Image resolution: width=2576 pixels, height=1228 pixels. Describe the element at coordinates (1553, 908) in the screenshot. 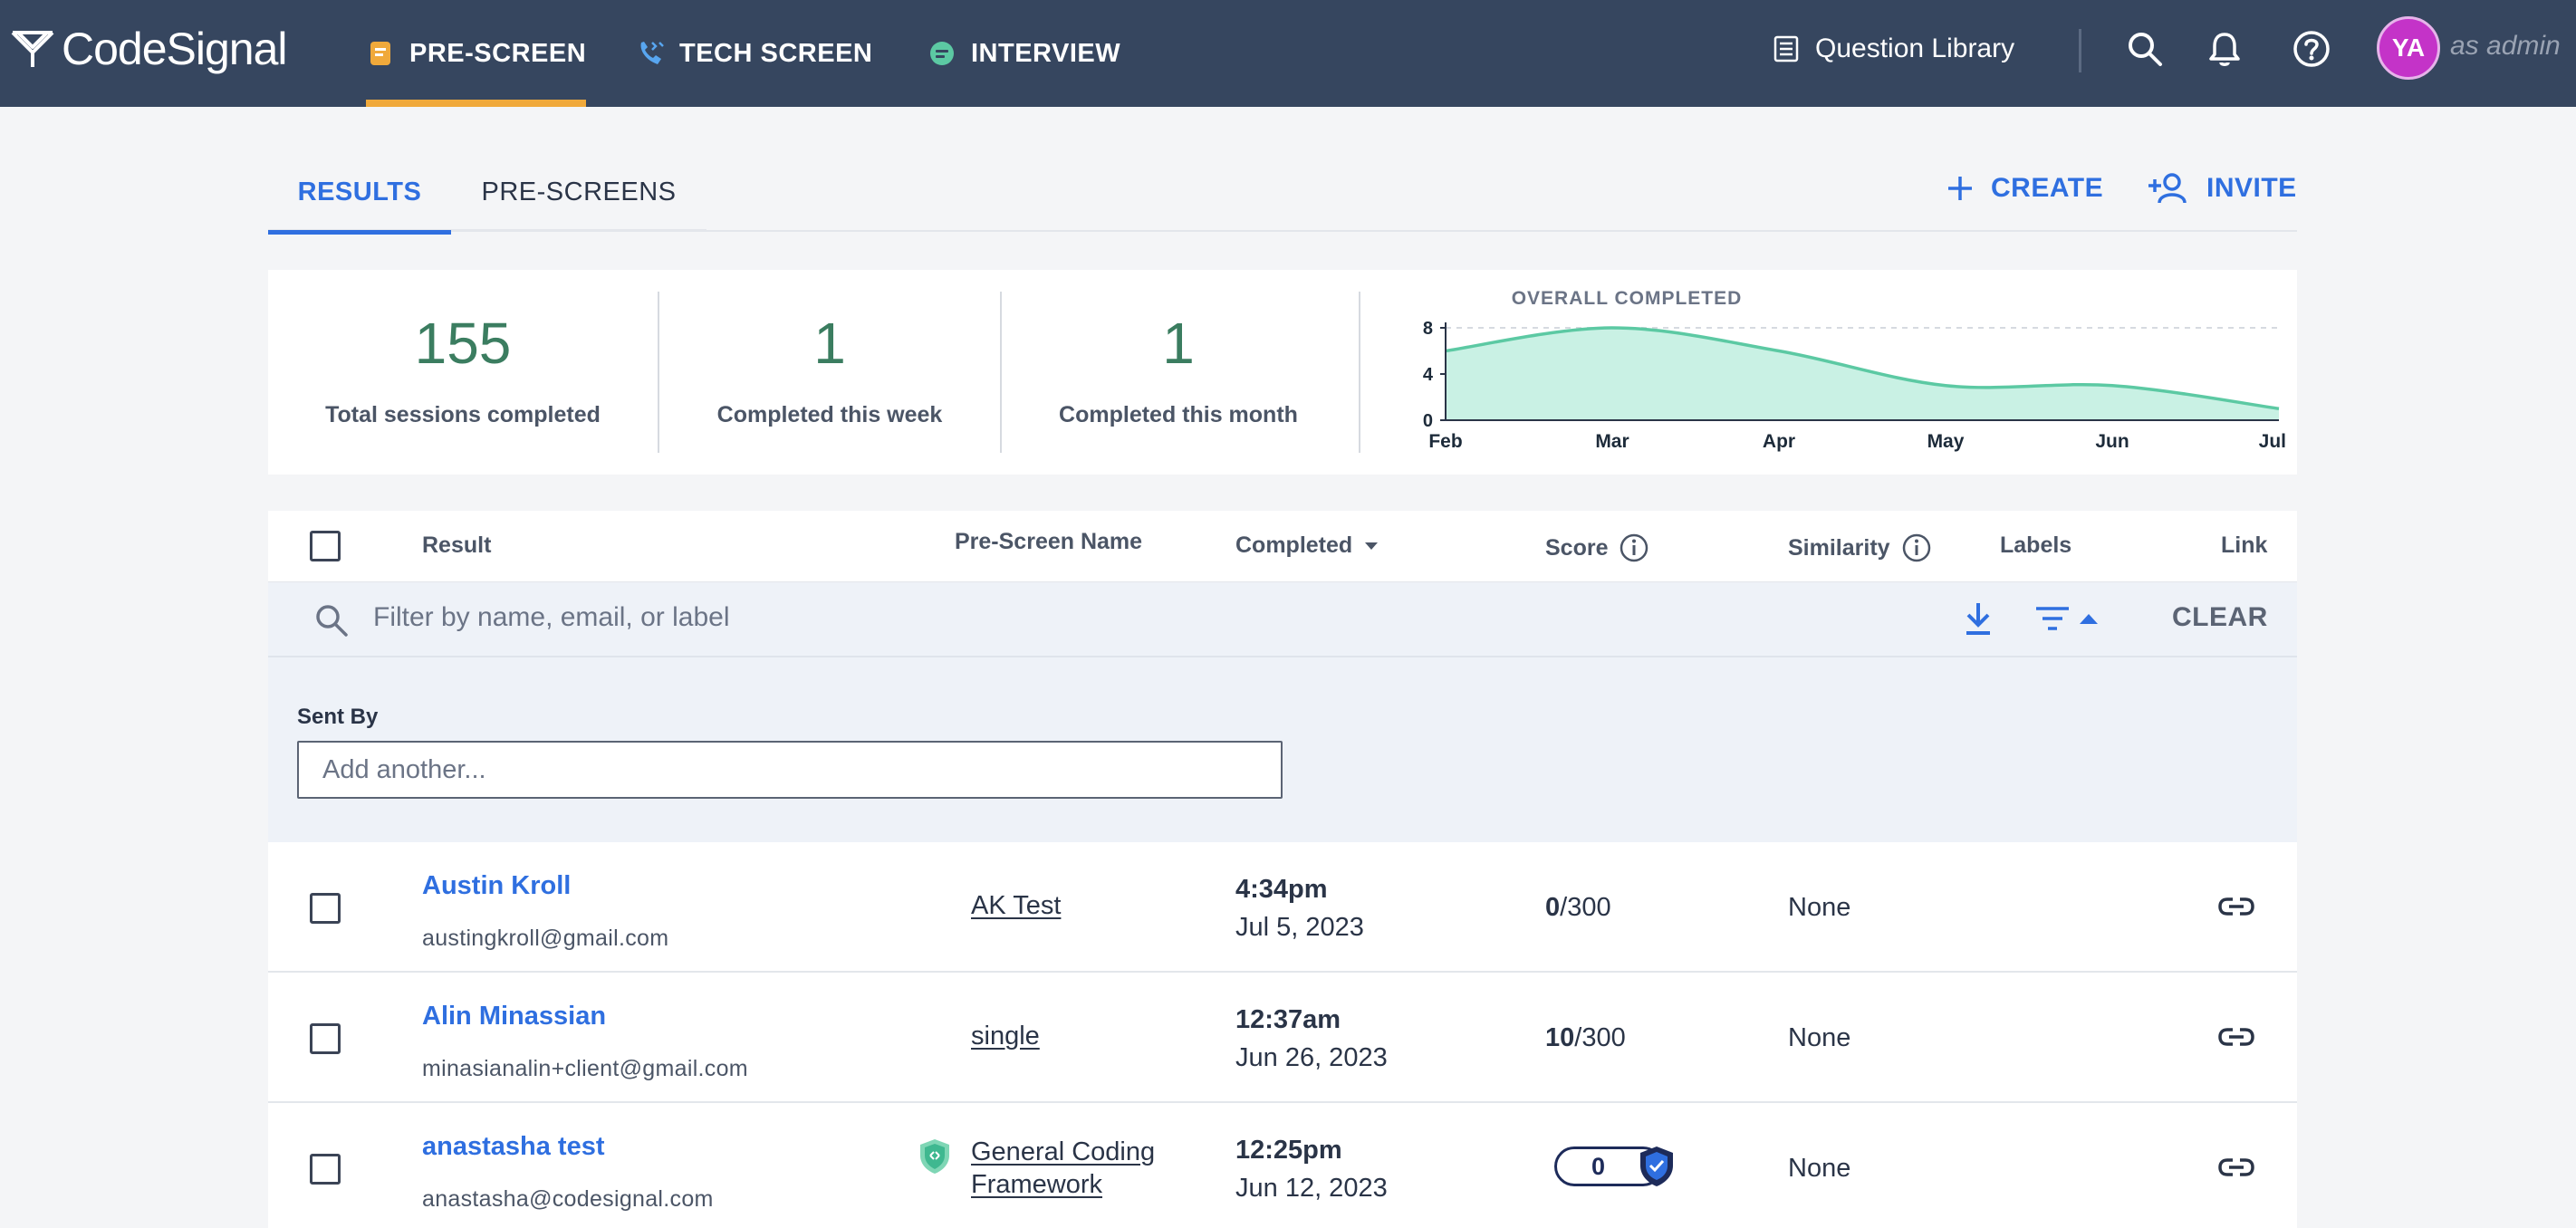

I see `score-number: 0` at that location.